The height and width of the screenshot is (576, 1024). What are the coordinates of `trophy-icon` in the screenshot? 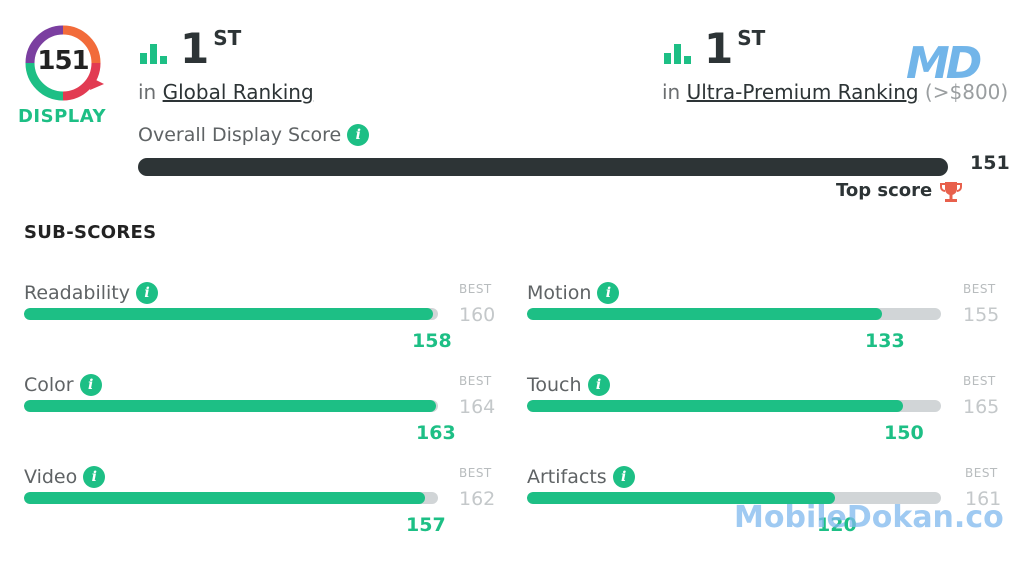 It's located at (951, 192).